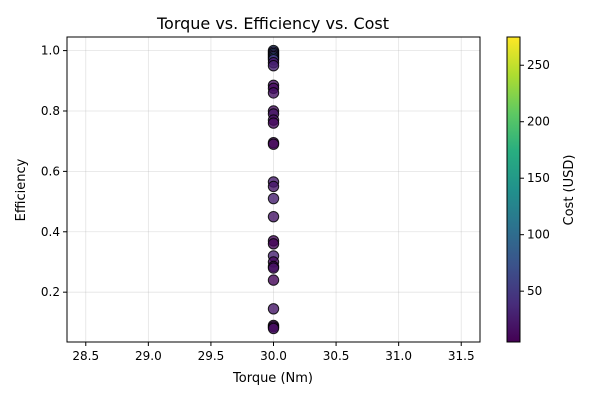 The image size is (600, 400). Describe the element at coordinates (534, 291) in the screenshot. I see `colorbar-tick-label-0: 50` at that location.